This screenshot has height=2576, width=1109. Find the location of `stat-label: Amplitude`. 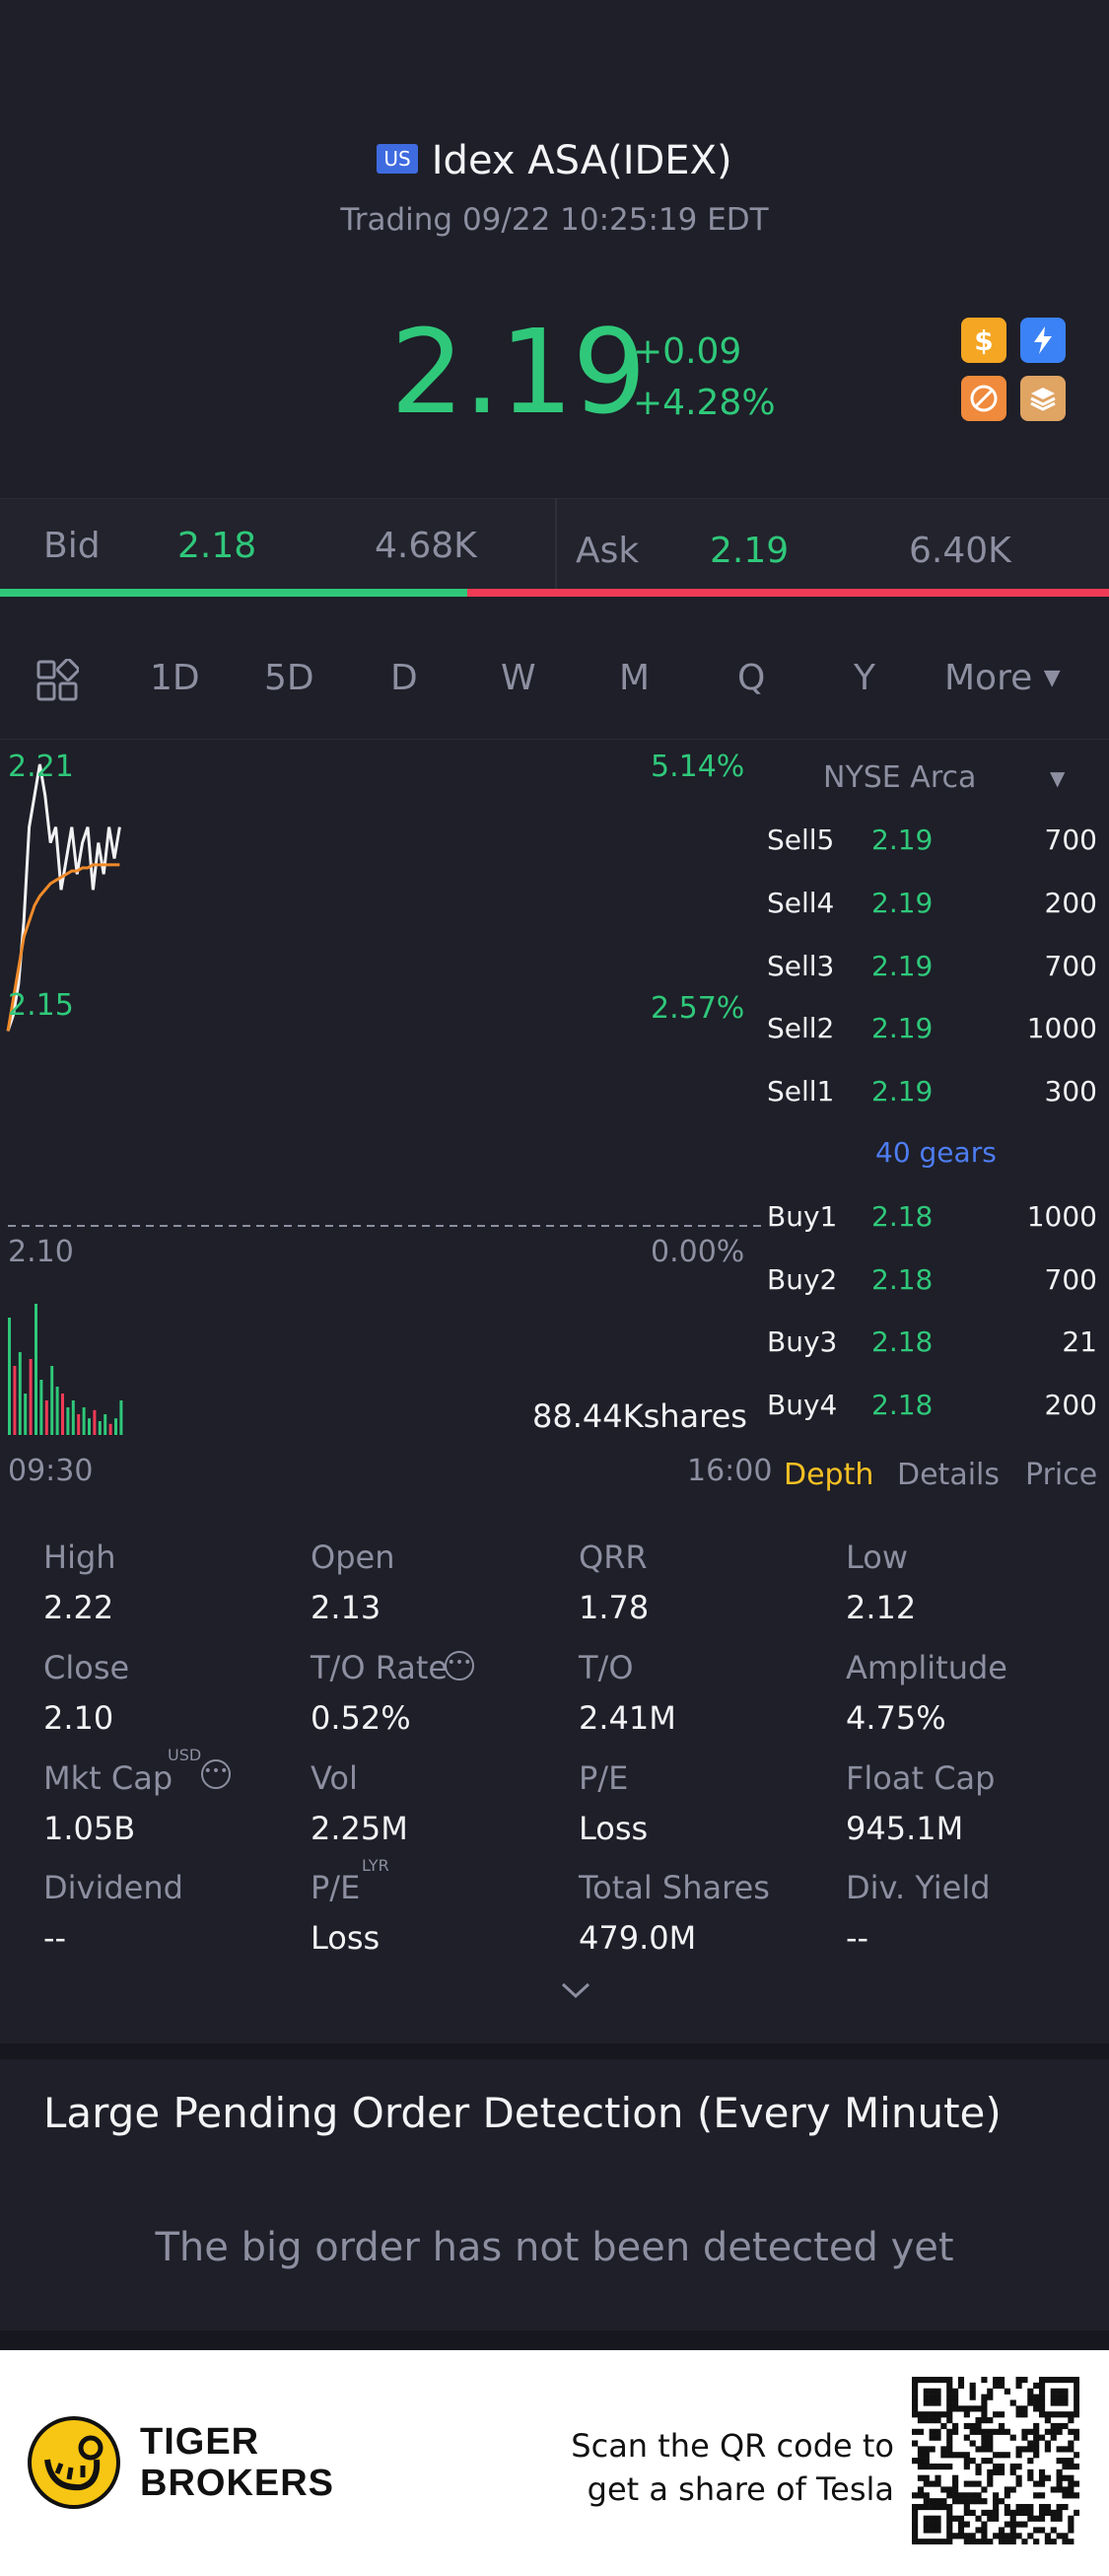

stat-label: Amplitude is located at coordinates (926, 1667).